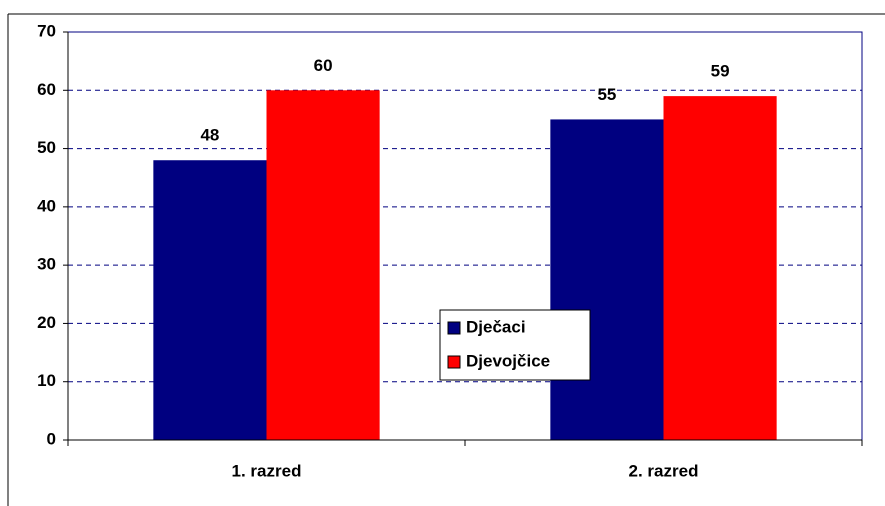 This screenshot has width=885, height=506. I want to click on legend, so click(515, 345).